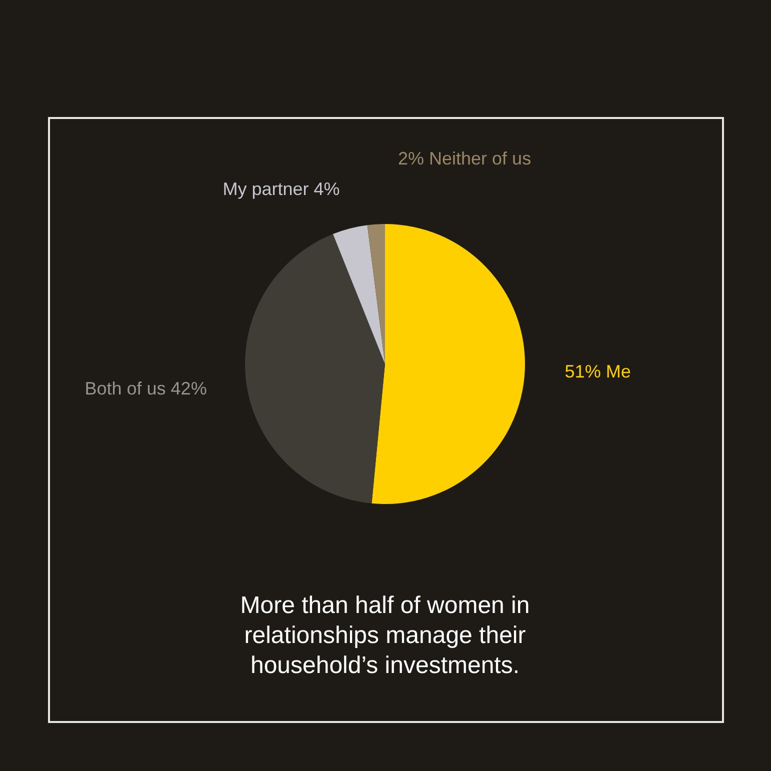 This screenshot has height=771, width=771. Describe the element at coordinates (281, 188) in the screenshot. I see `slice-label: My partner 4%` at that location.